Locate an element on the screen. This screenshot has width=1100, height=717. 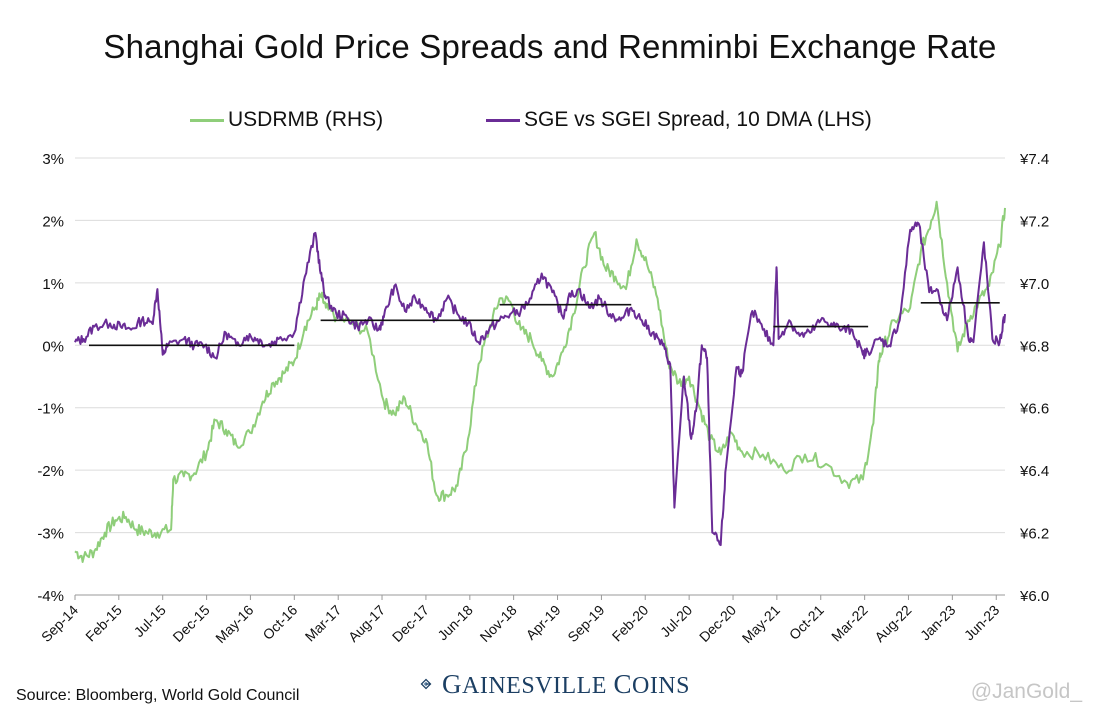
right-tick-label: ¥6.2 is located at coordinates (1034, 534).